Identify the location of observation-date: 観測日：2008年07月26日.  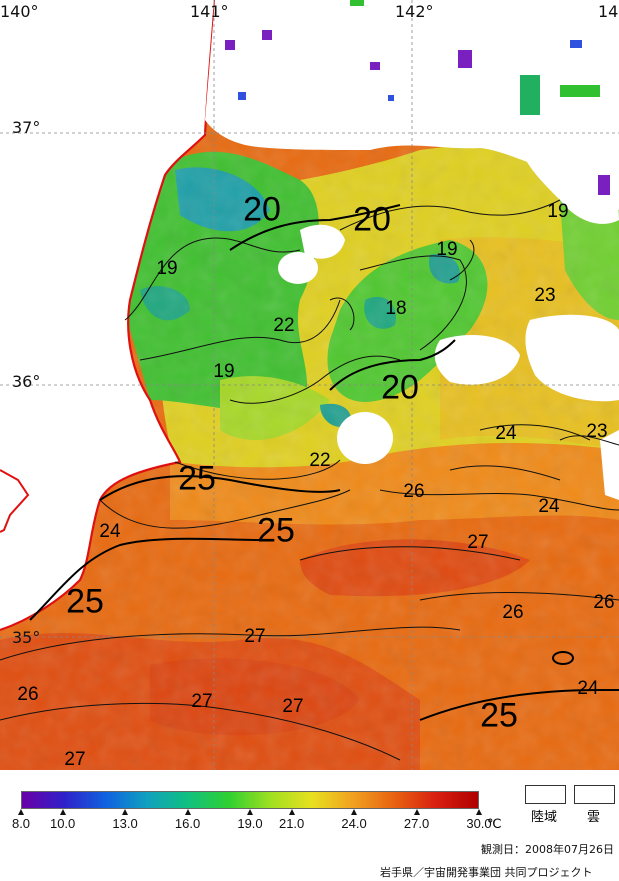
(547, 849).